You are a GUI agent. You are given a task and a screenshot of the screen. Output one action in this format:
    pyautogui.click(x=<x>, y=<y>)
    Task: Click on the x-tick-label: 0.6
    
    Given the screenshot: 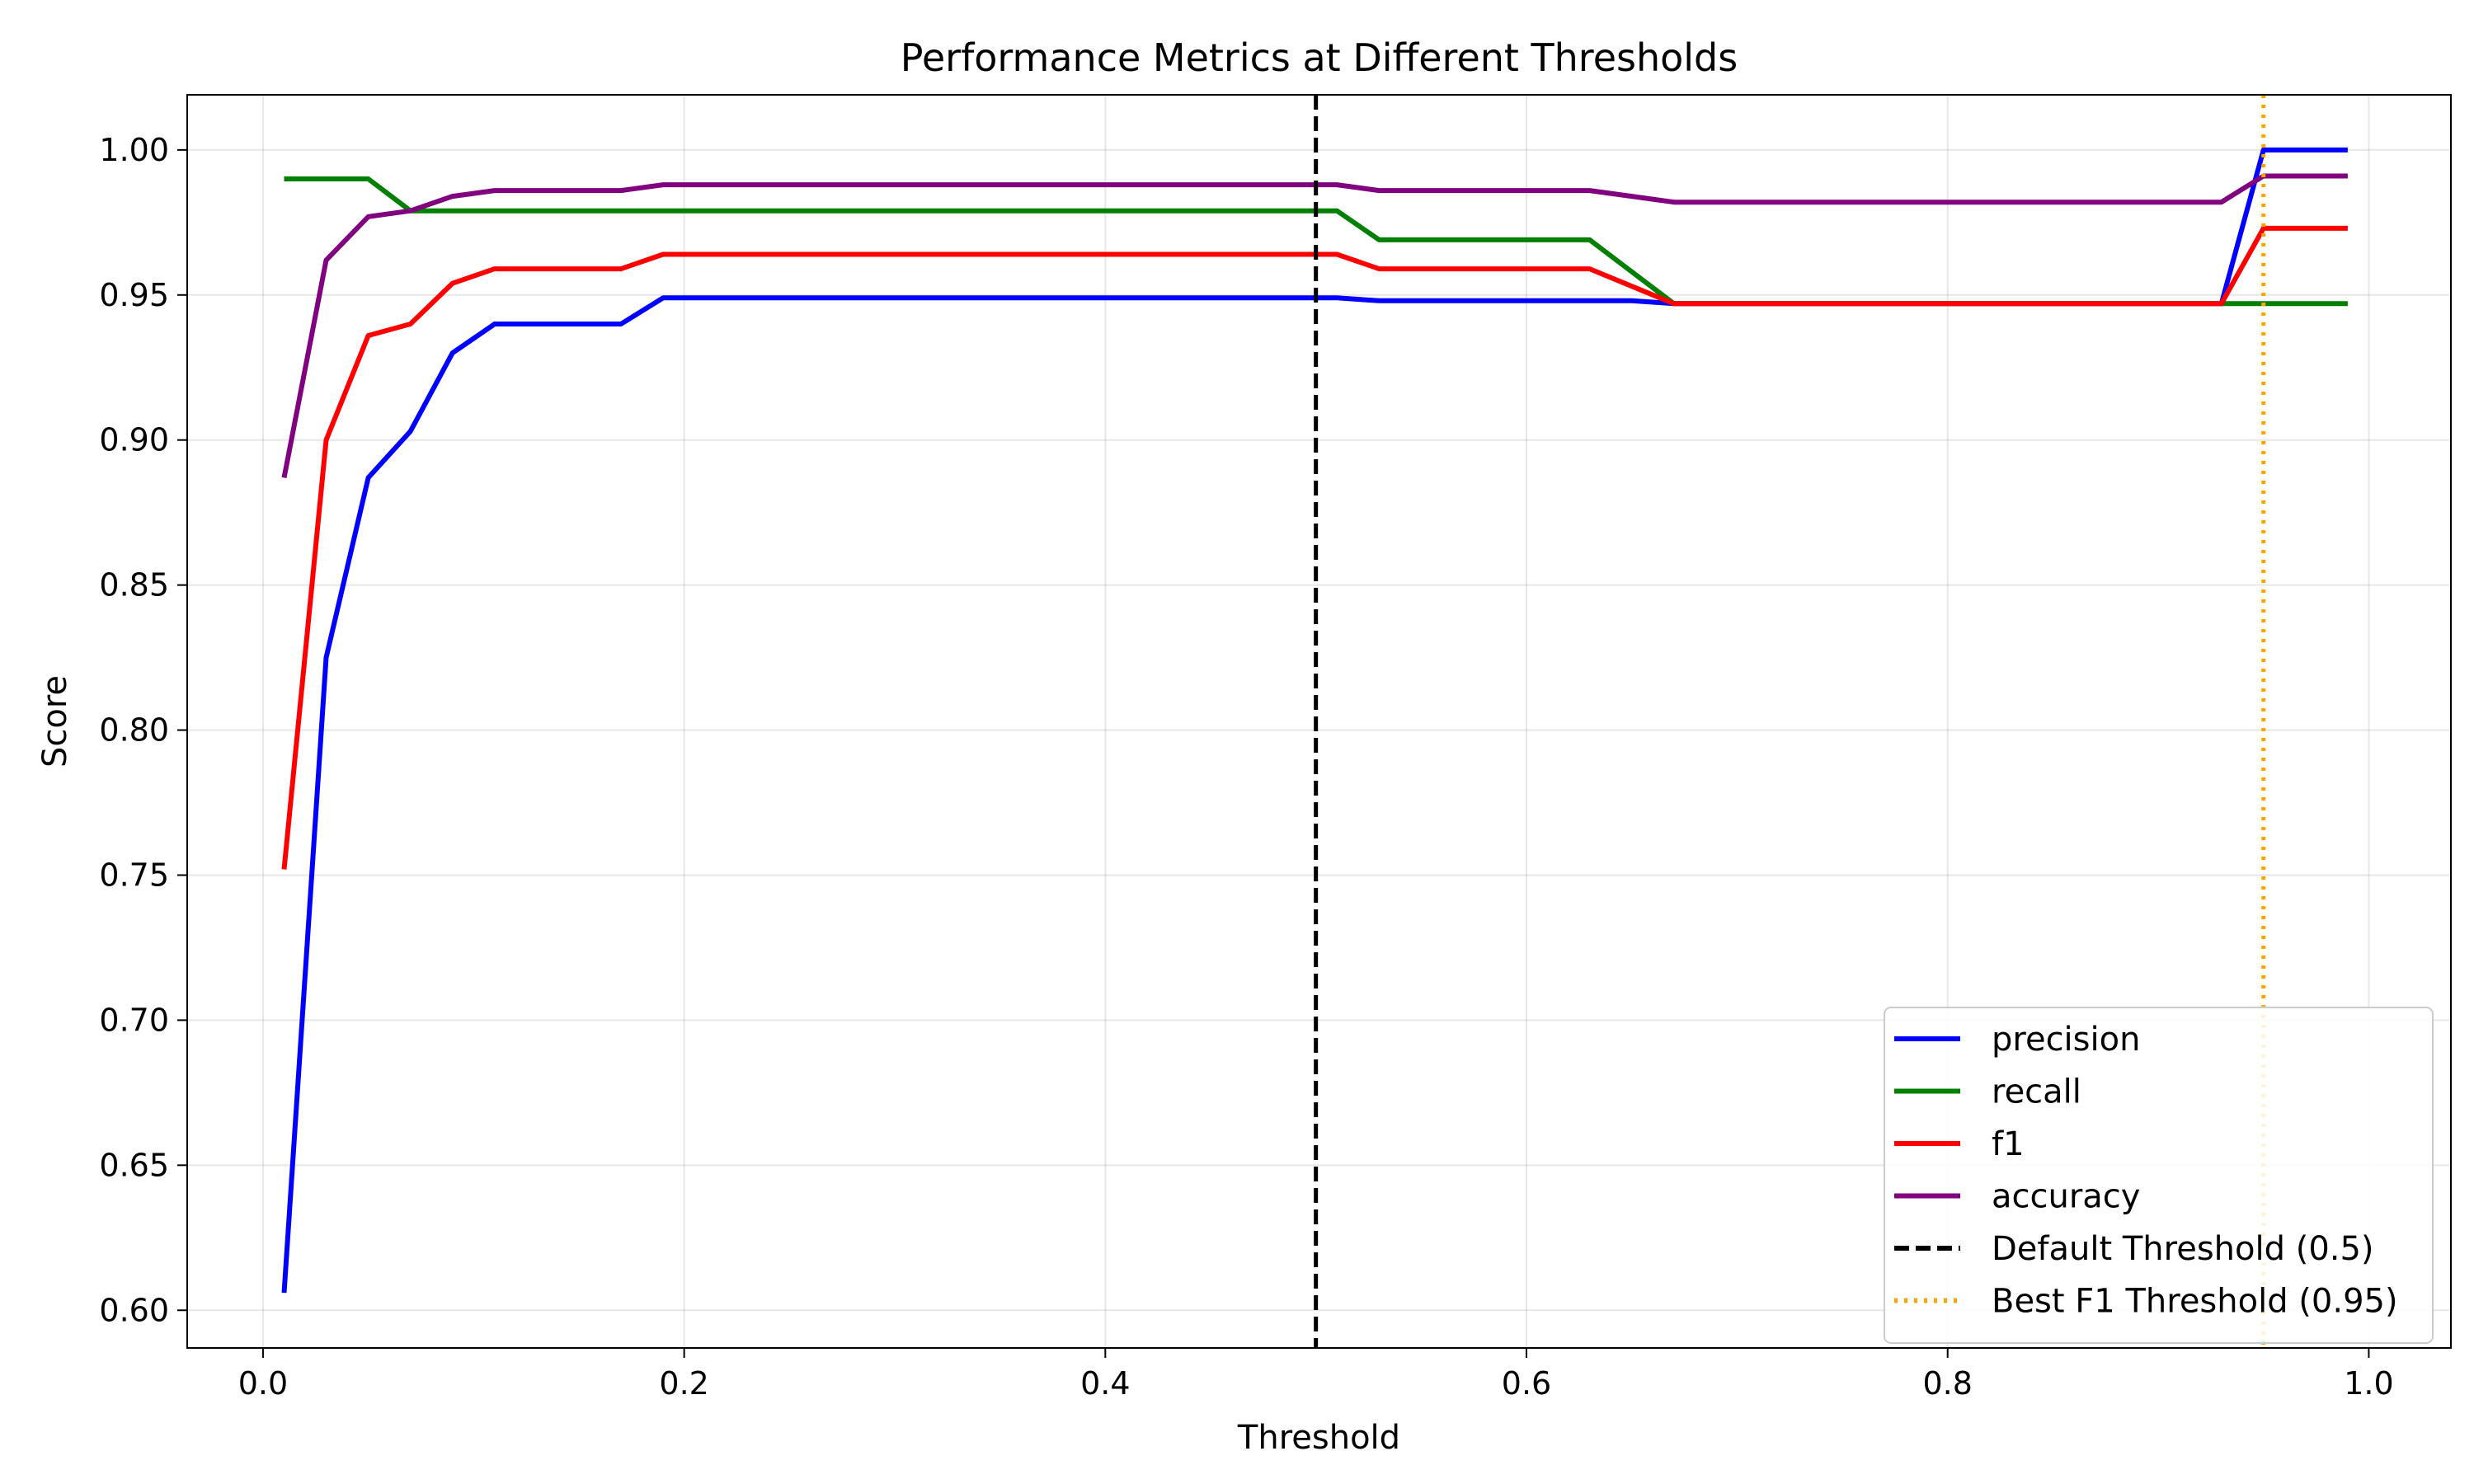 What is the action you would take?
    pyautogui.click(x=1526, y=1383)
    